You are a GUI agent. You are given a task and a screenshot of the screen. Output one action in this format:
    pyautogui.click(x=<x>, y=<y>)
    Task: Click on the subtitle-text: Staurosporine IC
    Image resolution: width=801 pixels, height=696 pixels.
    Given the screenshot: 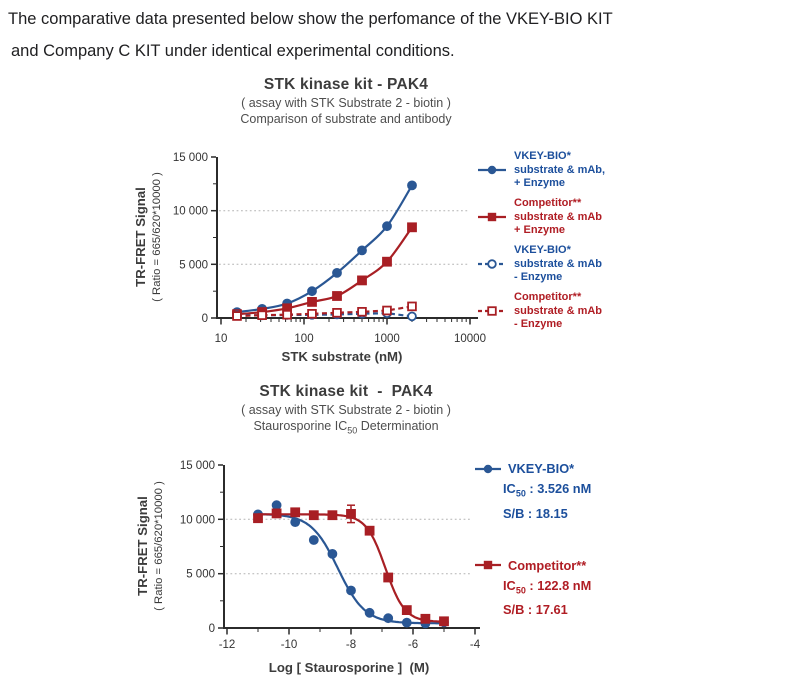 What is the action you would take?
    pyautogui.click(x=300, y=426)
    